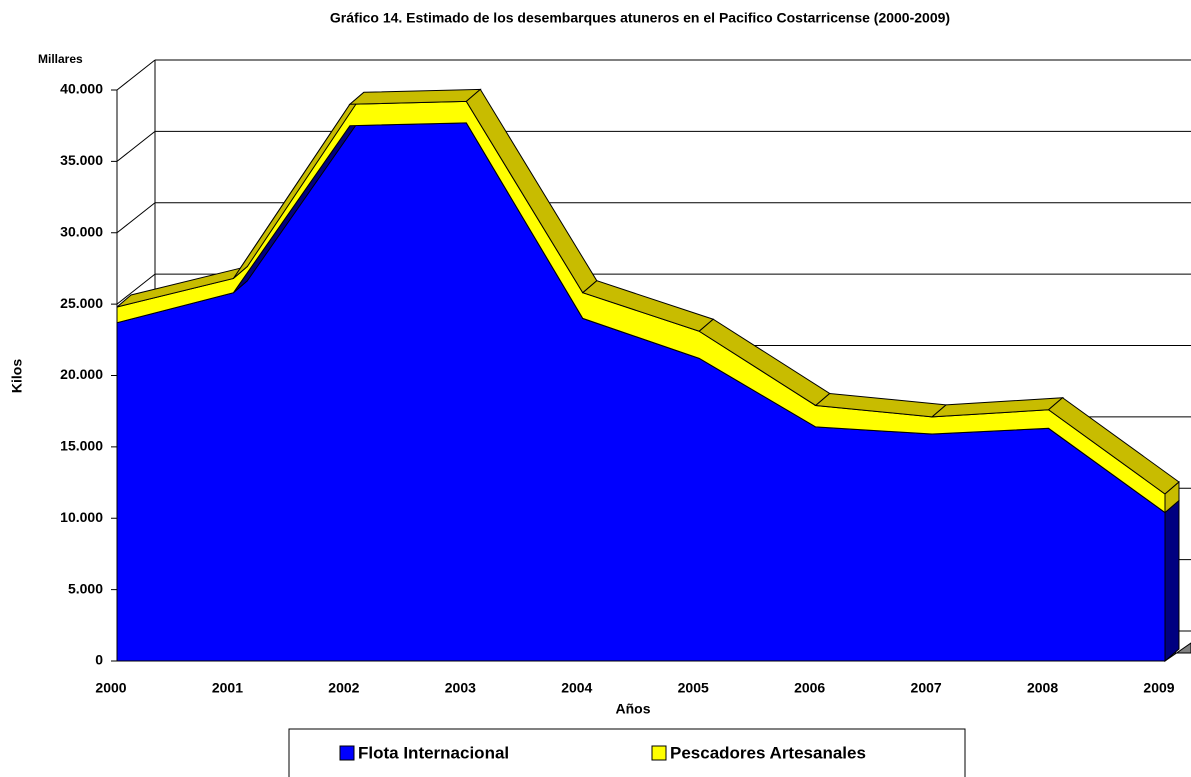 This screenshot has width=1191, height=777. I want to click on x-tick-label: 2004, so click(576, 688).